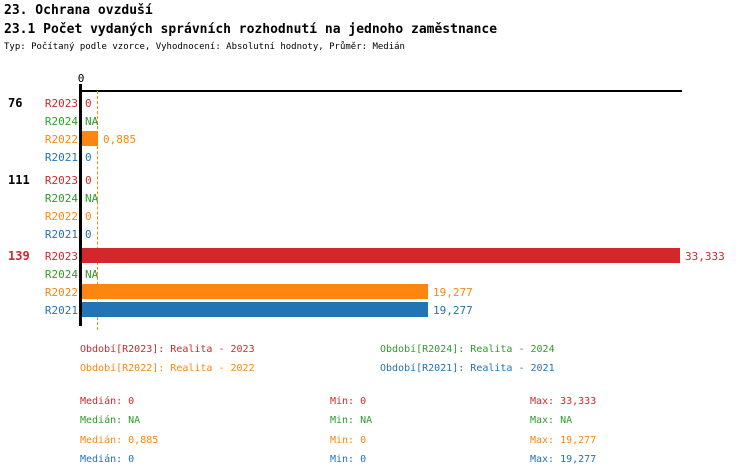 This screenshot has width=750, height=476. Describe the element at coordinates (167, 349) in the screenshot. I see `legend-item: Období[R2023]: Realita - 2023` at that location.